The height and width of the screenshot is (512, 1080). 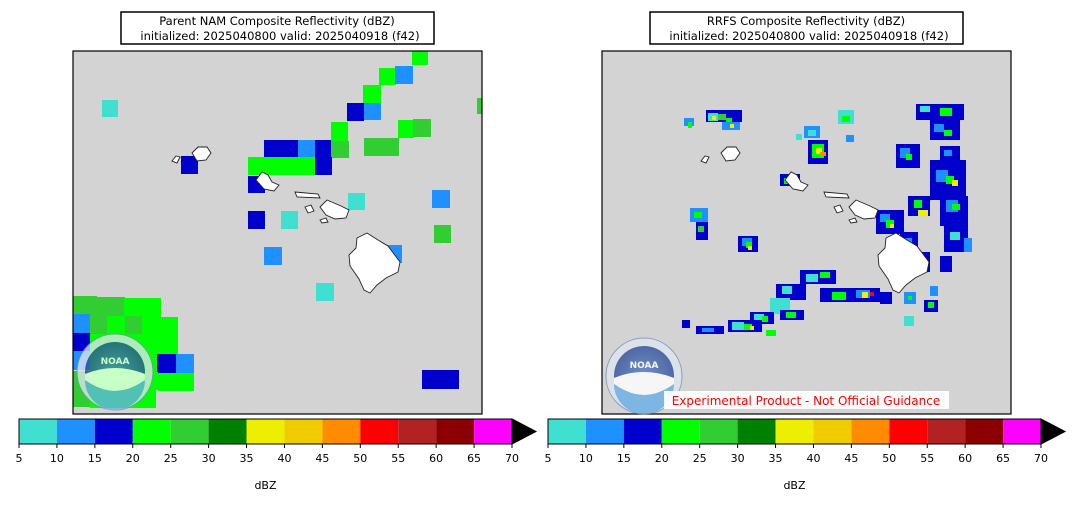 I want to click on colorbar-nam-tick-label: 5, so click(x=19, y=458).